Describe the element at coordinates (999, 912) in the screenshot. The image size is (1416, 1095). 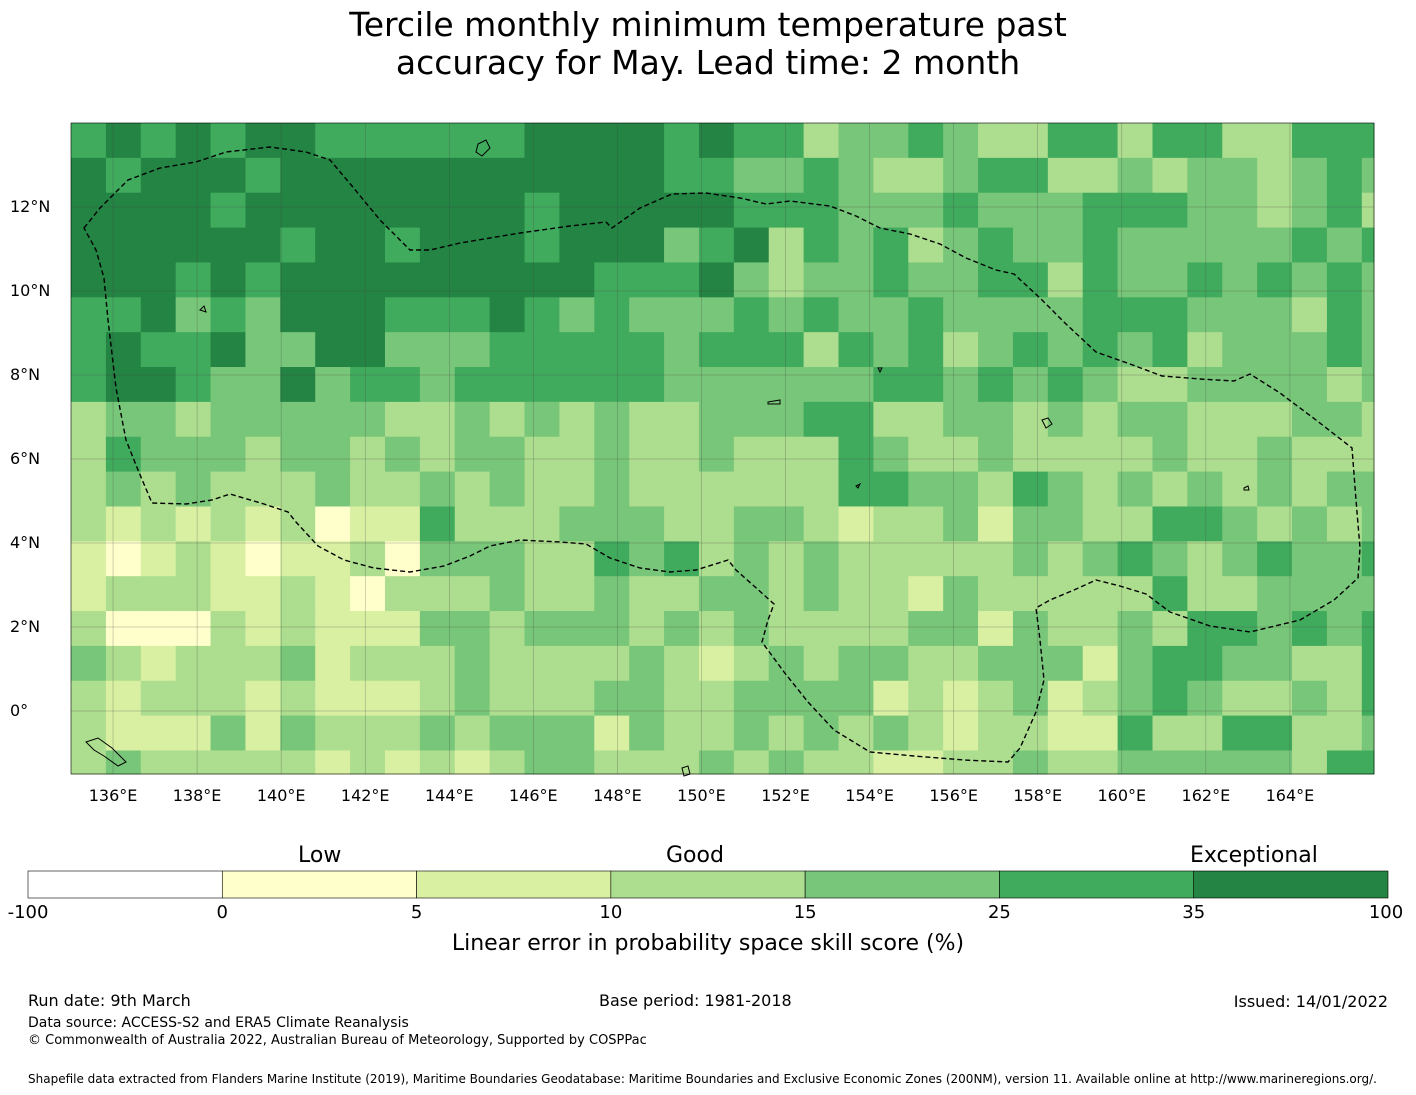
I see `colorbar-tick-label: 25` at that location.